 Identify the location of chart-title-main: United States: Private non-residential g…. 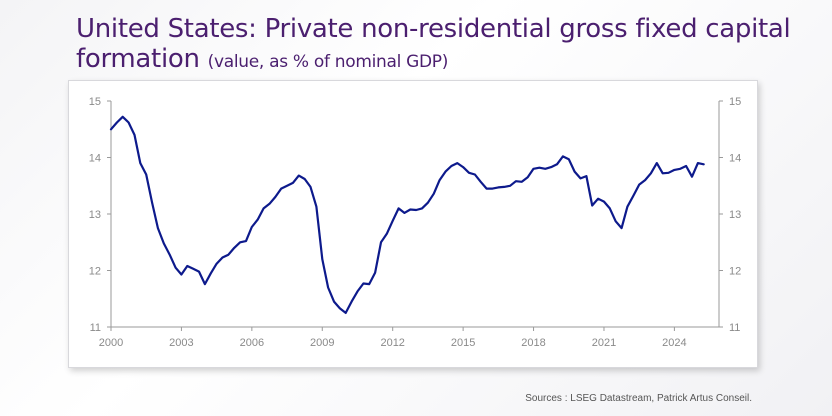
(433, 44).